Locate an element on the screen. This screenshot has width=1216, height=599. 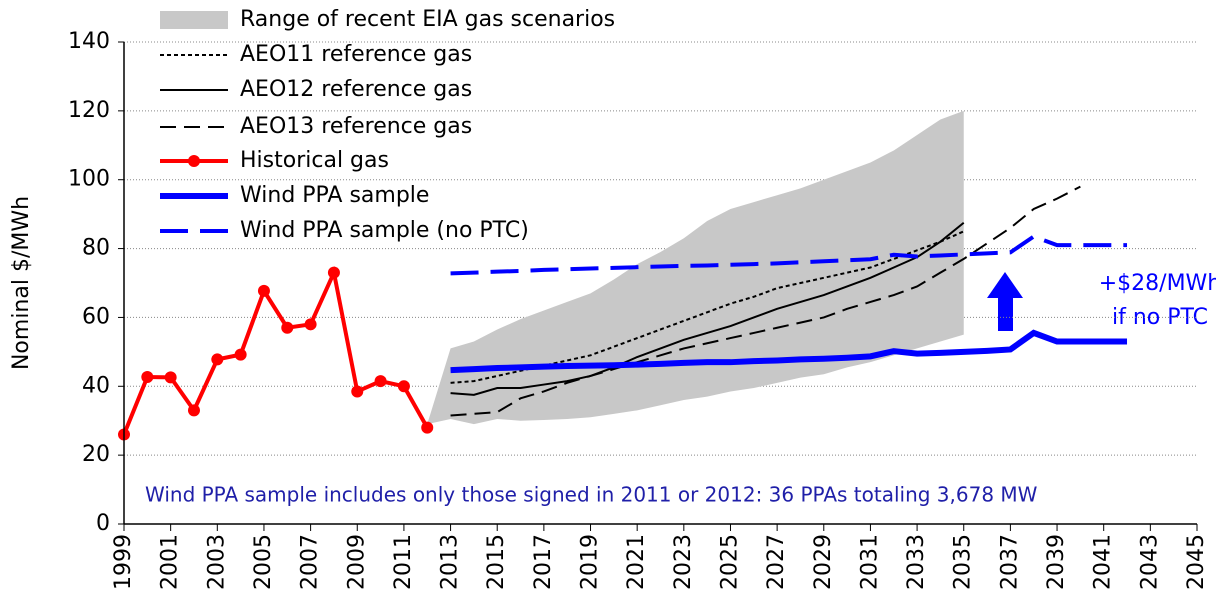
y-tick-label: 60 is located at coordinates (96, 316).